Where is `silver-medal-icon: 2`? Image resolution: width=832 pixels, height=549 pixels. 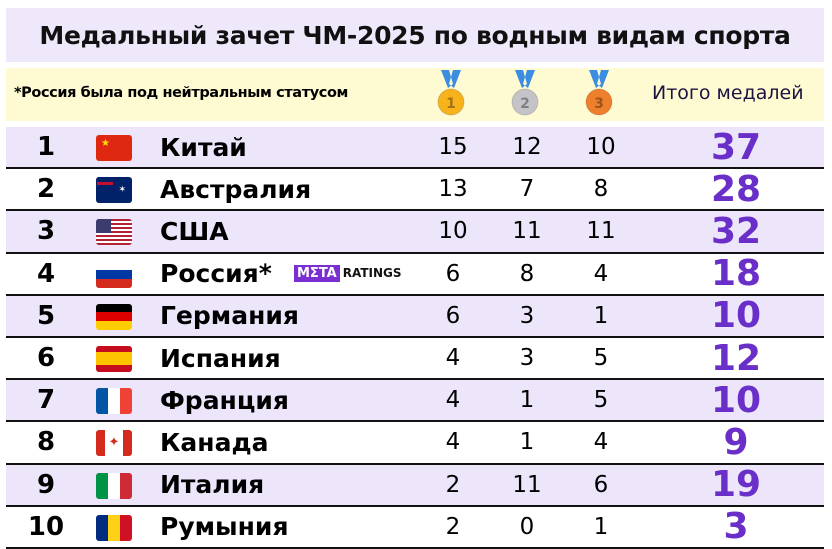 silver-medal-icon: 2 is located at coordinates (525, 93).